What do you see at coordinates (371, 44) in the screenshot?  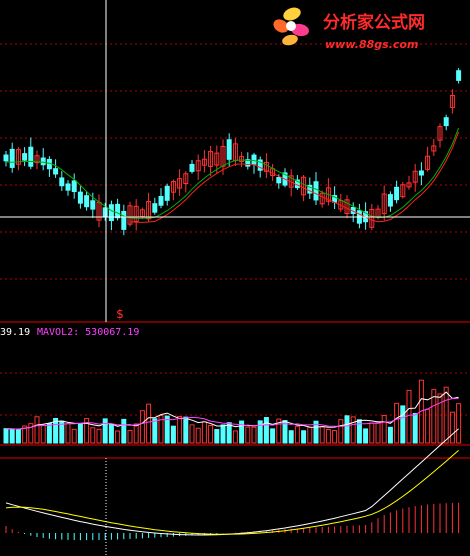 I see `logo-url: www.88gs.com` at bounding box center [371, 44].